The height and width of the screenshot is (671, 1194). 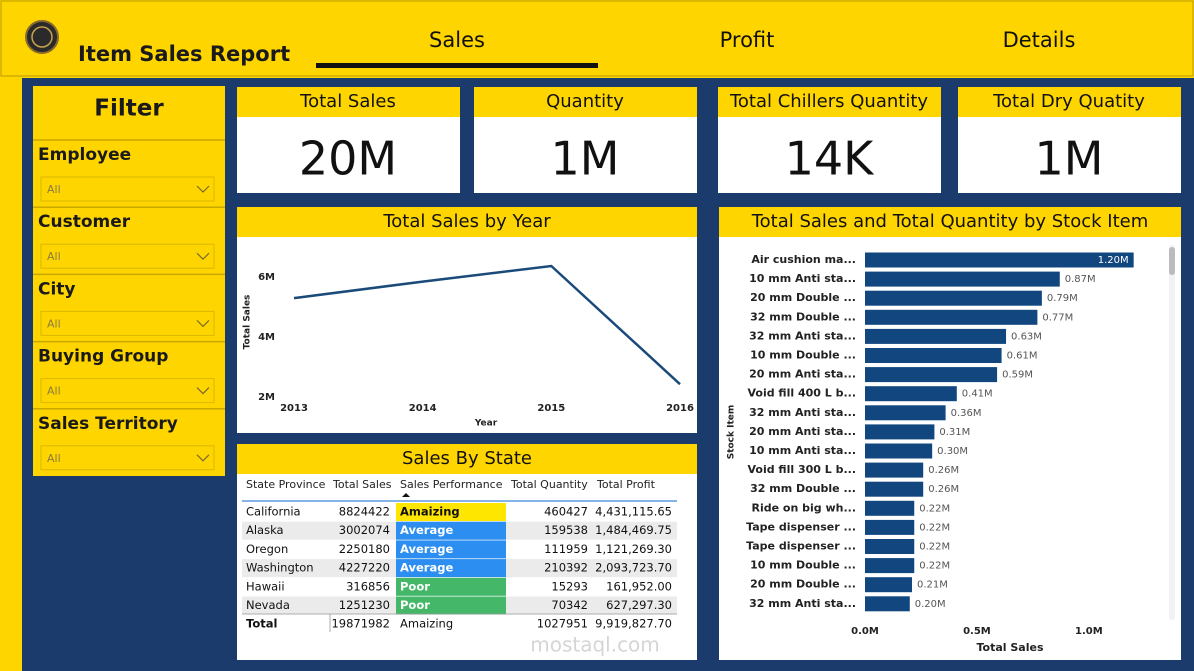 What do you see at coordinates (364, 530) in the screenshot?
I see `table-cell: 3002074` at bounding box center [364, 530].